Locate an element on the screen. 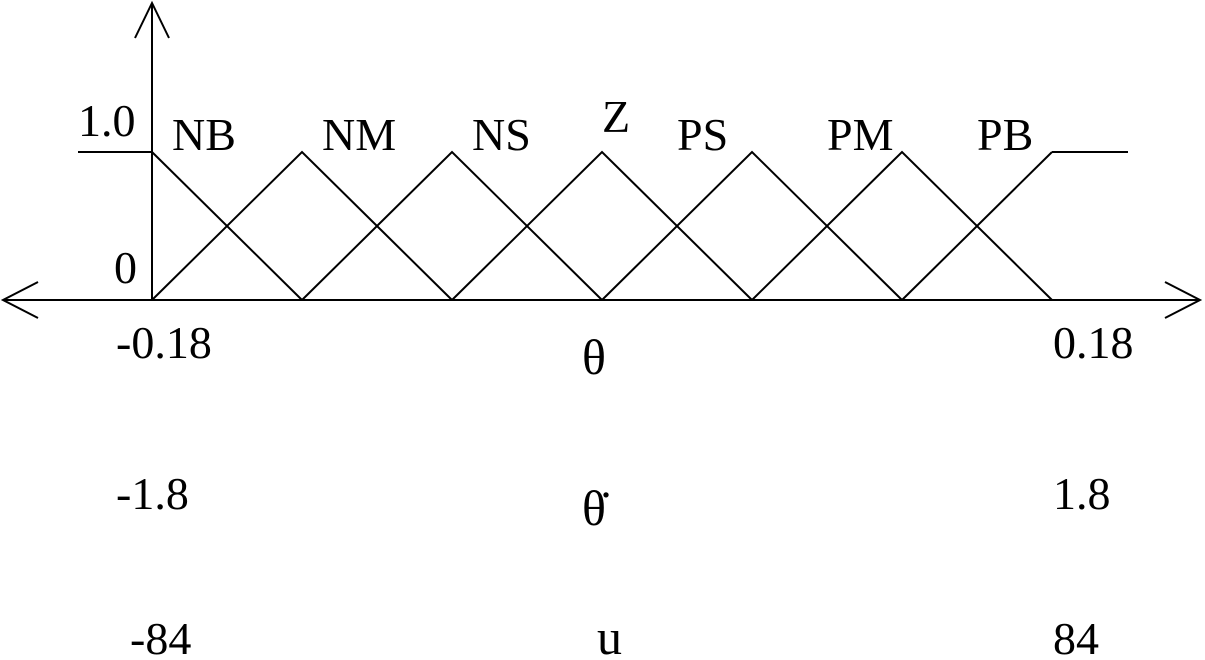  membership-top-label: 1.0 is located at coordinates (107, 120).